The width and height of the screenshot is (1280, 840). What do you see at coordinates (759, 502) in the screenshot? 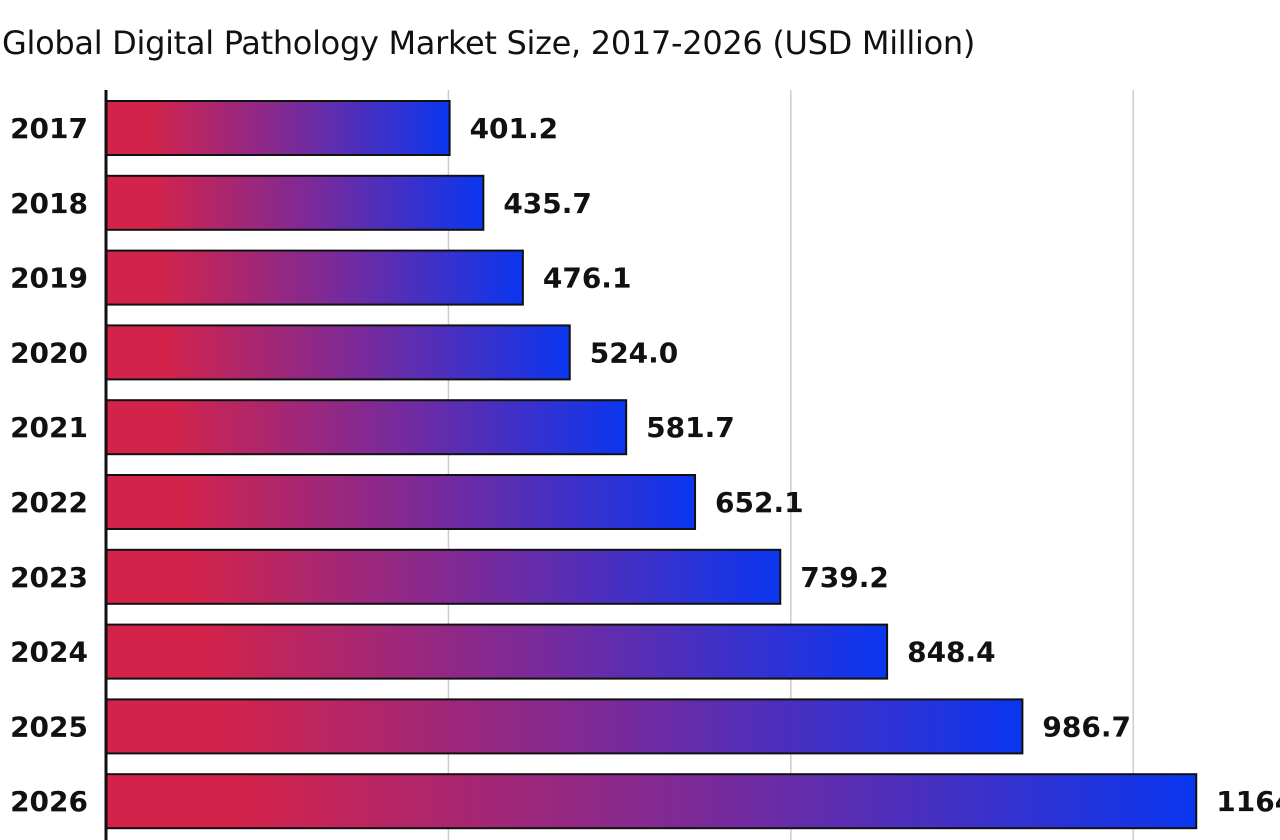
I see `data-label-2022: 652.1` at bounding box center [759, 502].